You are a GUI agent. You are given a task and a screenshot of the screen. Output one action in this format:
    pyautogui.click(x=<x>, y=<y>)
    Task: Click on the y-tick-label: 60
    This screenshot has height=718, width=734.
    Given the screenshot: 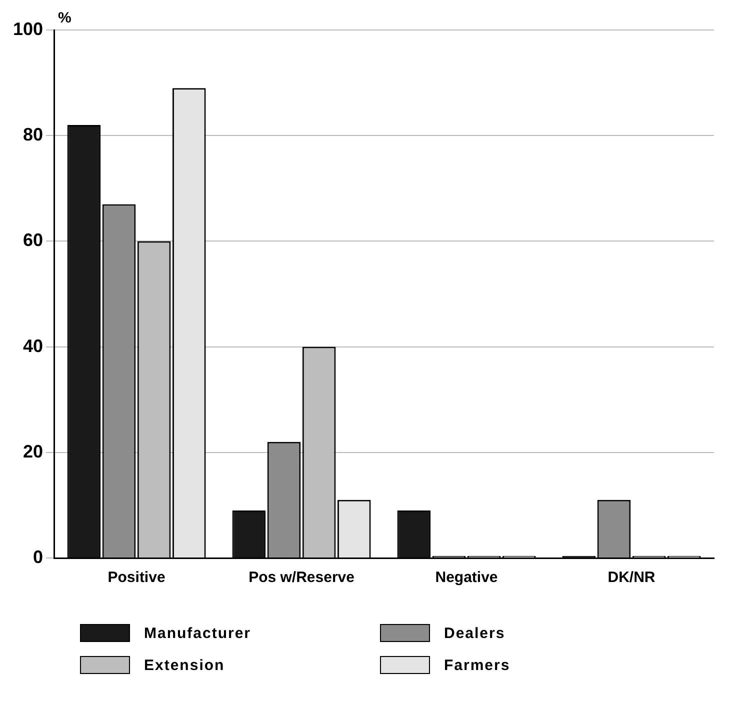 What is the action you would take?
    pyautogui.click(x=33, y=240)
    